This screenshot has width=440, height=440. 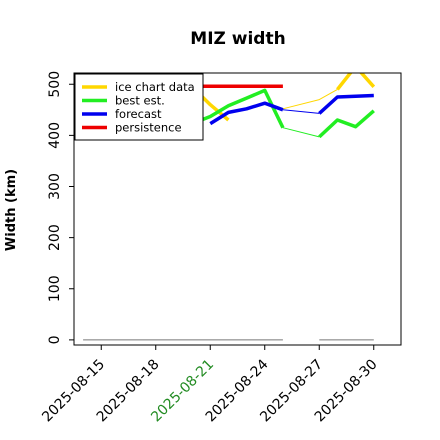 What do you see at coordinates (155, 87) in the screenshot?
I see `legend-label: ice chart data` at bounding box center [155, 87].